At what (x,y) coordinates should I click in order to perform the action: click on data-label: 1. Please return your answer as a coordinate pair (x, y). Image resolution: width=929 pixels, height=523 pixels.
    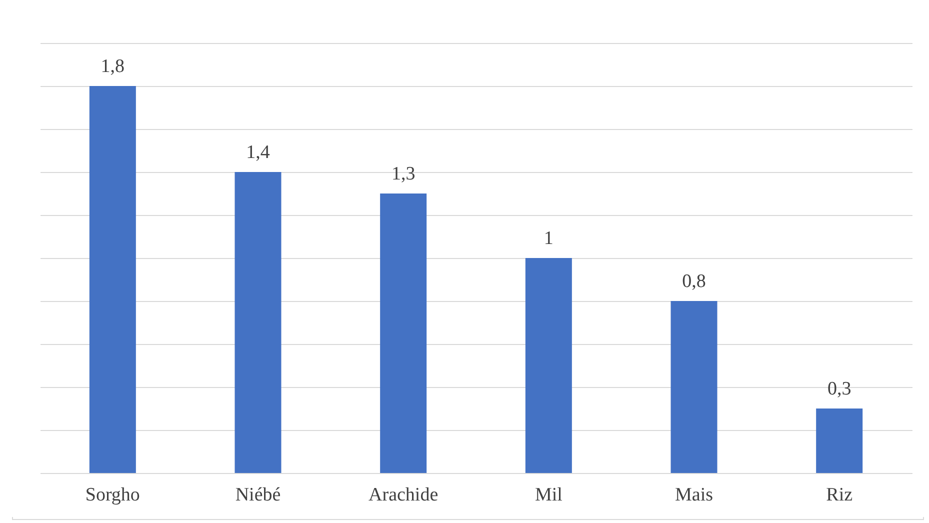
    Looking at the image, I should click on (549, 238).